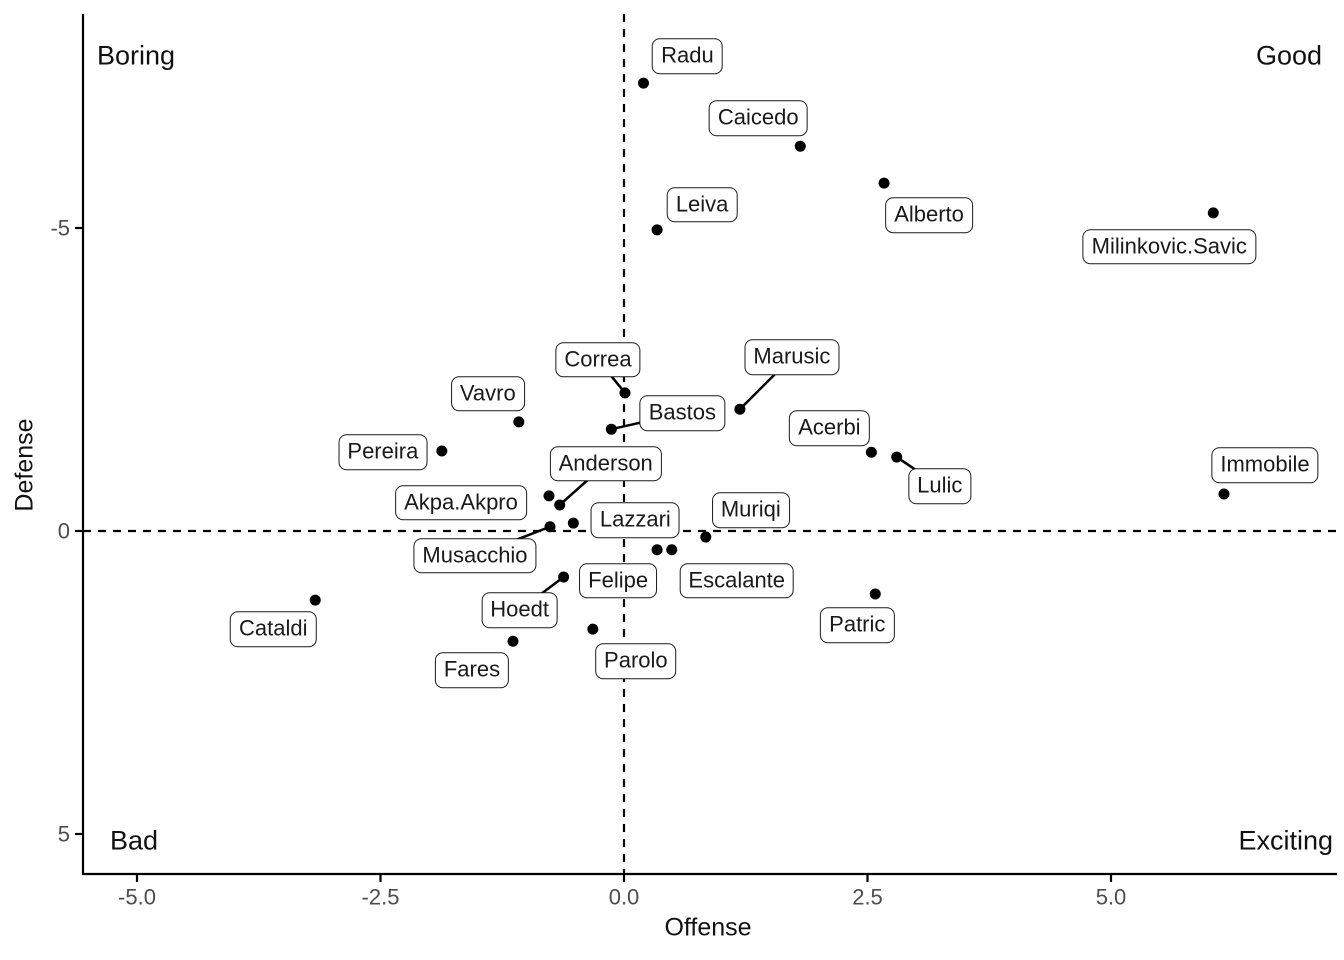 The height and width of the screenshot is (960, 1344). Describe the element at coordinates (60, 228) in the screenshot. I see `y-tick-label--5: -5` at that location.